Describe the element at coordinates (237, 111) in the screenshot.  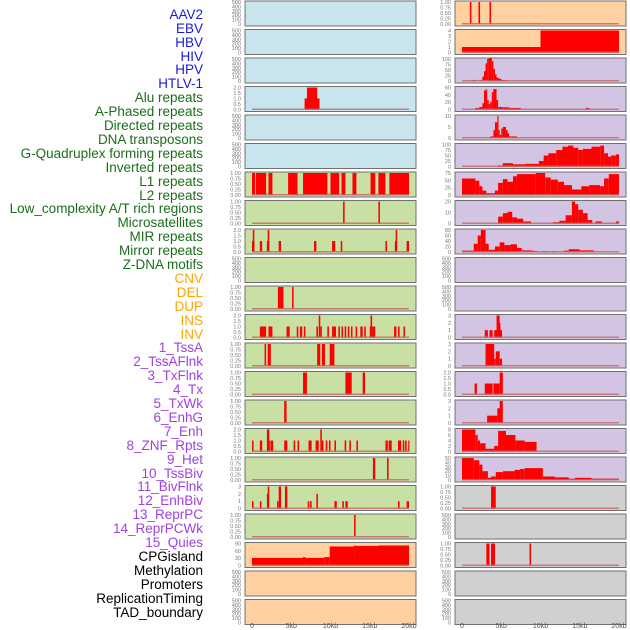
I see `y-tick-label: 0.0` at that location.